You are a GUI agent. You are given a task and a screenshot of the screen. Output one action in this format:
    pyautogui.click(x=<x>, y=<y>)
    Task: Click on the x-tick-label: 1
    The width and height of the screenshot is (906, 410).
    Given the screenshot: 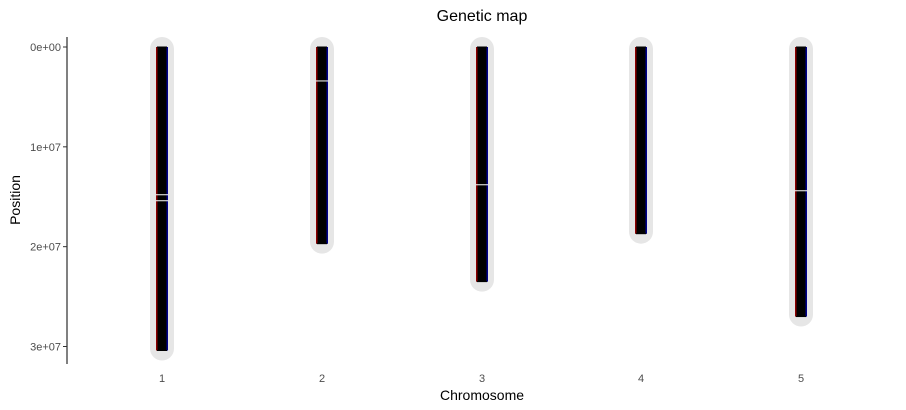 What is the action you would take?
    pyautogui.click(x=162, y=379)
    